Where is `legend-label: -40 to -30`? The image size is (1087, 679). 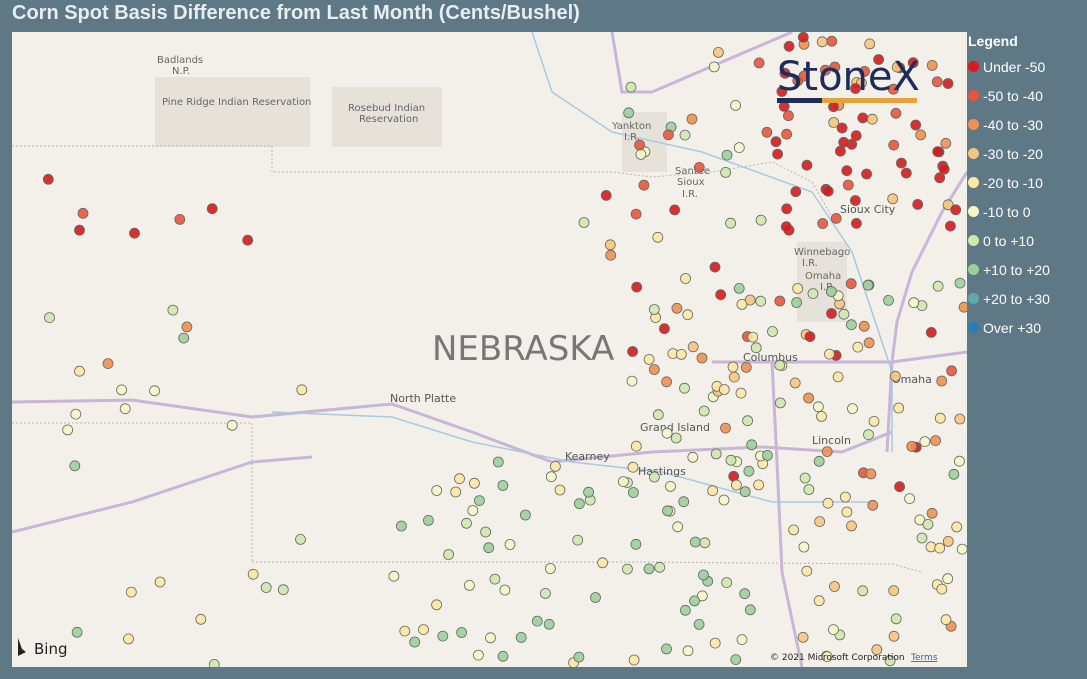 legend-label: -40 to -30 is located at coordinates (1013, 124).